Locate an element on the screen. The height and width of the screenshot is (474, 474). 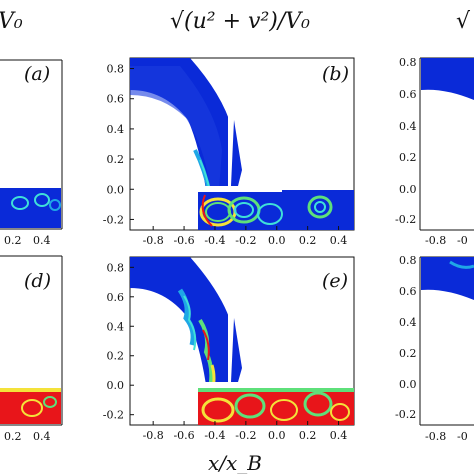
y-tick-label-b-4: 0.0 is located at coordinates (116, 189).